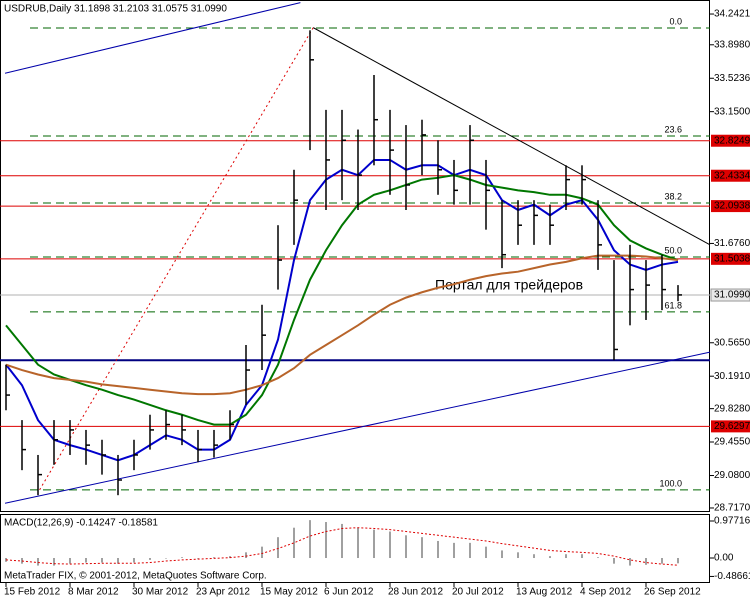 This screenshot has width=750, height=600. Describe the element at coordinates (732, 243) in the screenshot. I see `y-tick-label: 31.6760` at that location.